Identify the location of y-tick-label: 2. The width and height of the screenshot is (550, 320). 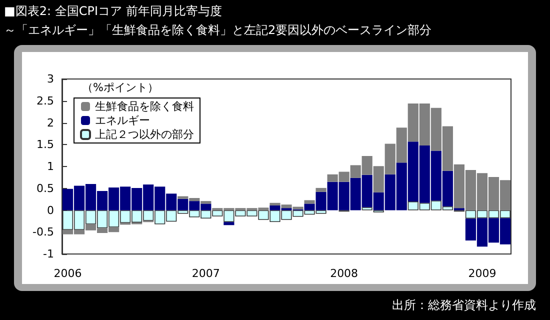
(50, 123).